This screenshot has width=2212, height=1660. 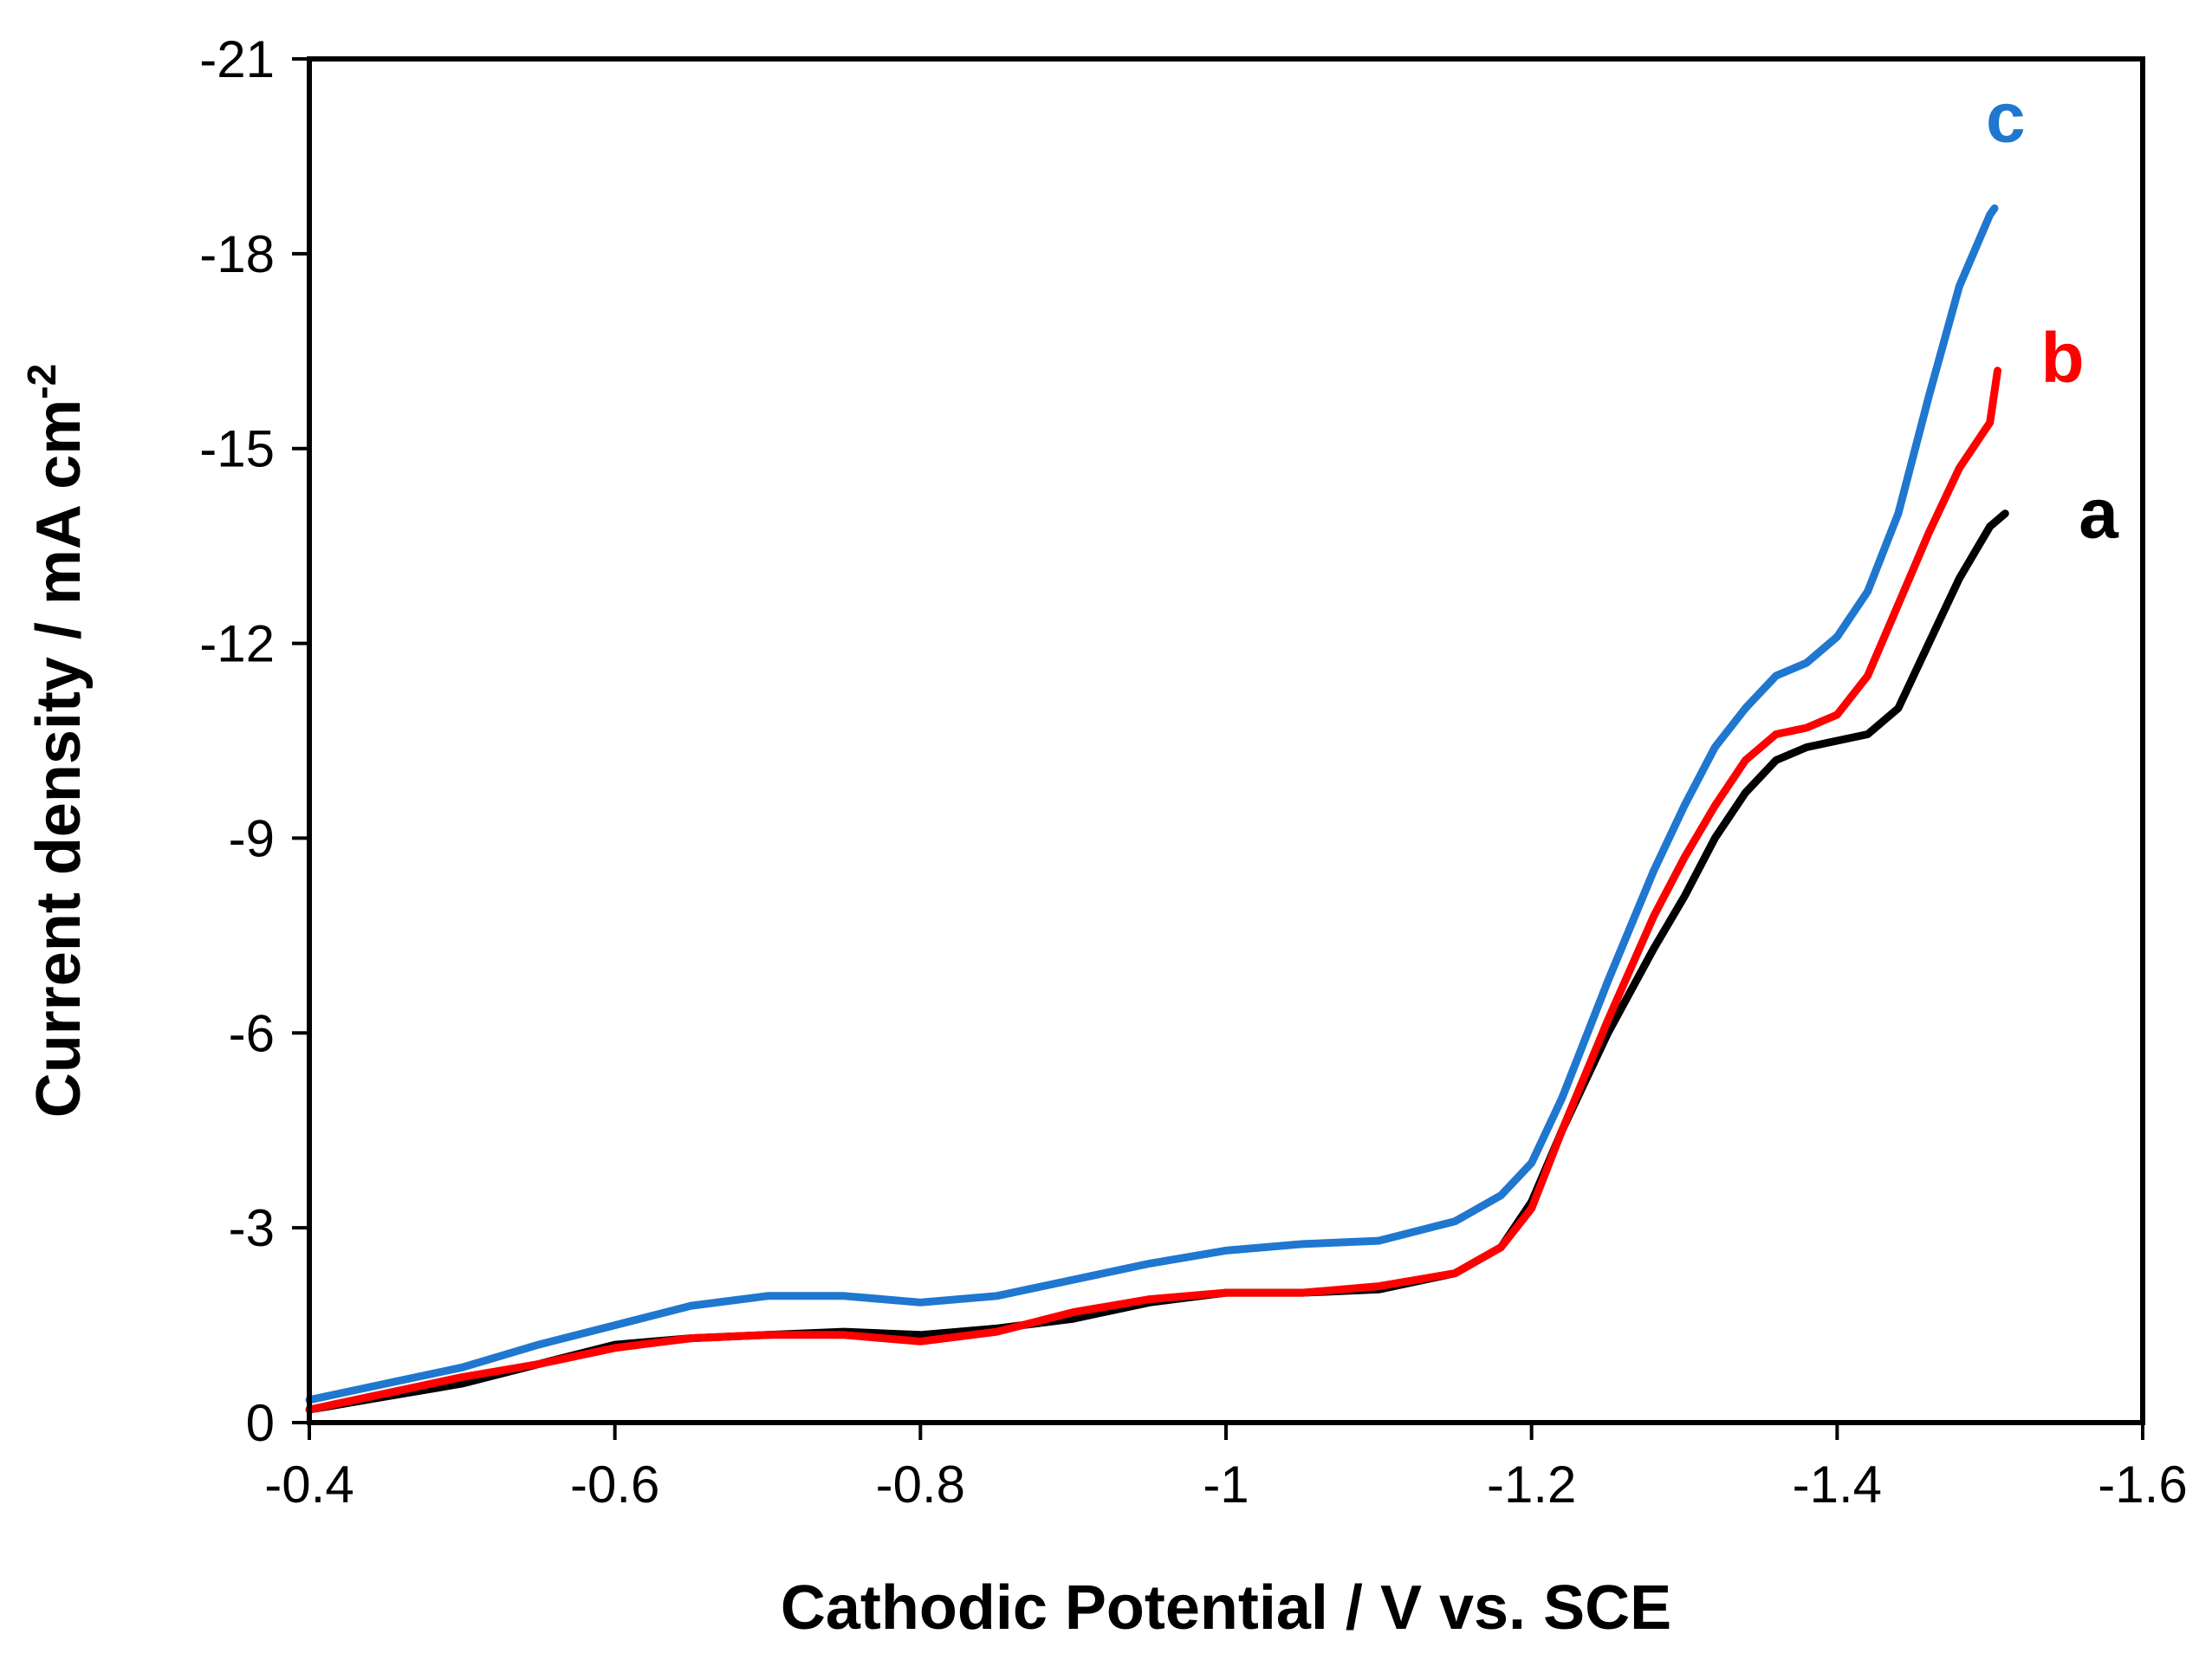 I want to click on x-tick-label: -1, so click(x=1226, y=1485).